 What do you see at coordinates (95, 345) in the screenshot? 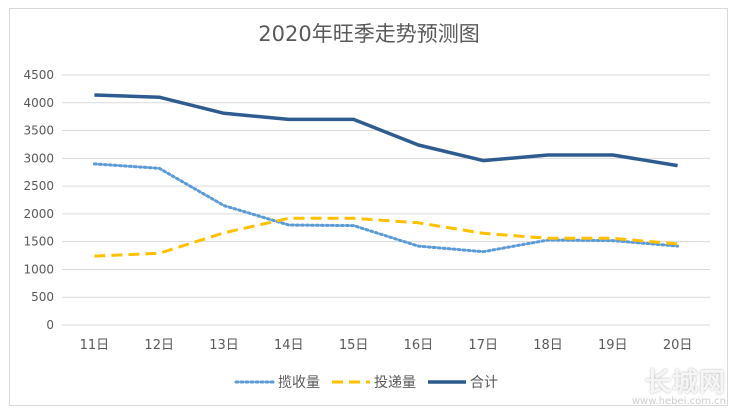
I see `x-tick-label: 11日` at bounding box center [95, 345].